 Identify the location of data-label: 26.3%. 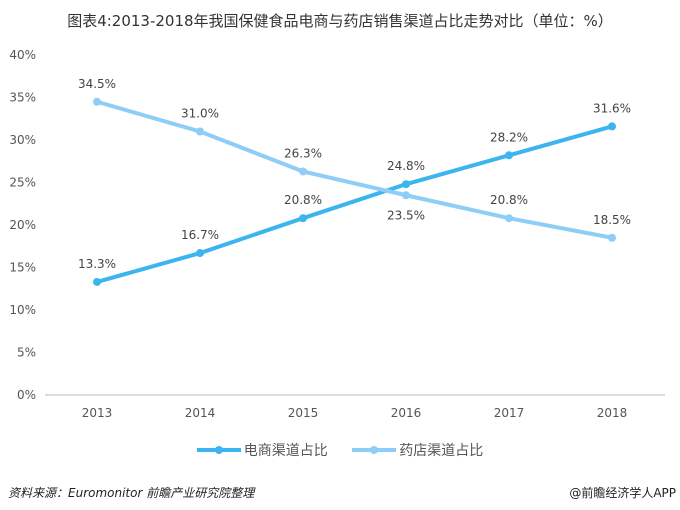
(303, 153).